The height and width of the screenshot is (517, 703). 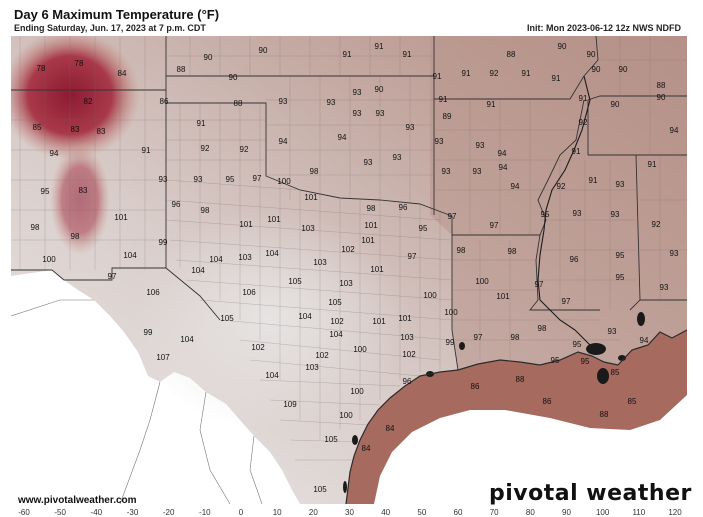 I want to click on website-url: www.pivotalweather.com, so click(x=77, y=500).